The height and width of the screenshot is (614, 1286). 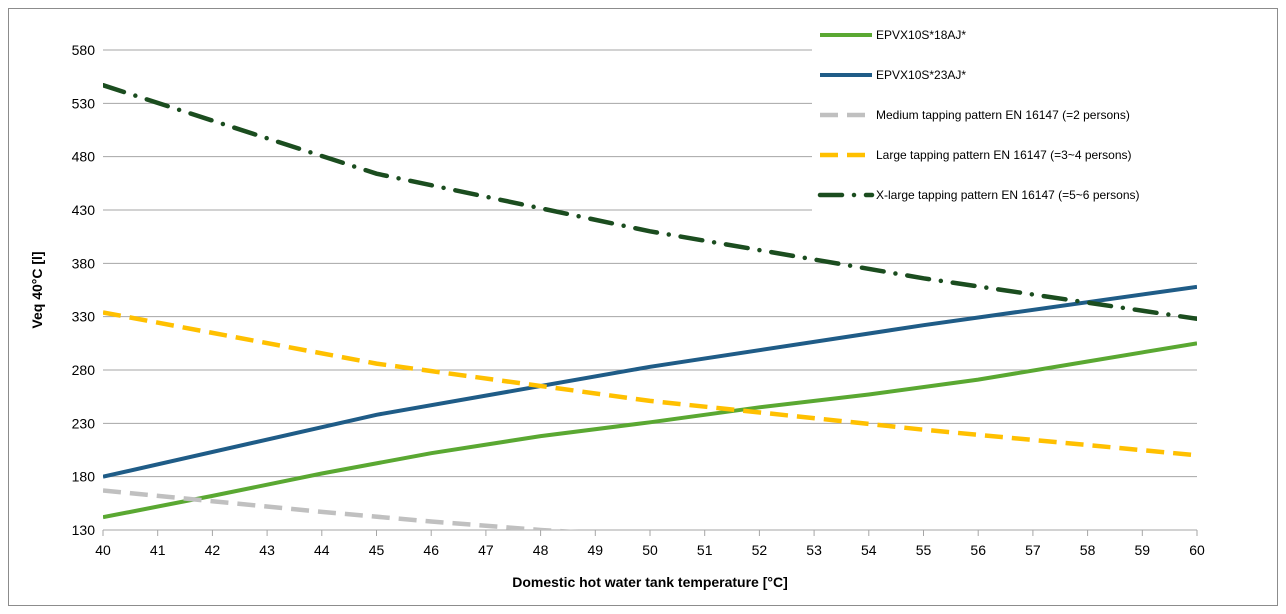 I want to click on x-tick-label: 40, so click(x=103, y=550).